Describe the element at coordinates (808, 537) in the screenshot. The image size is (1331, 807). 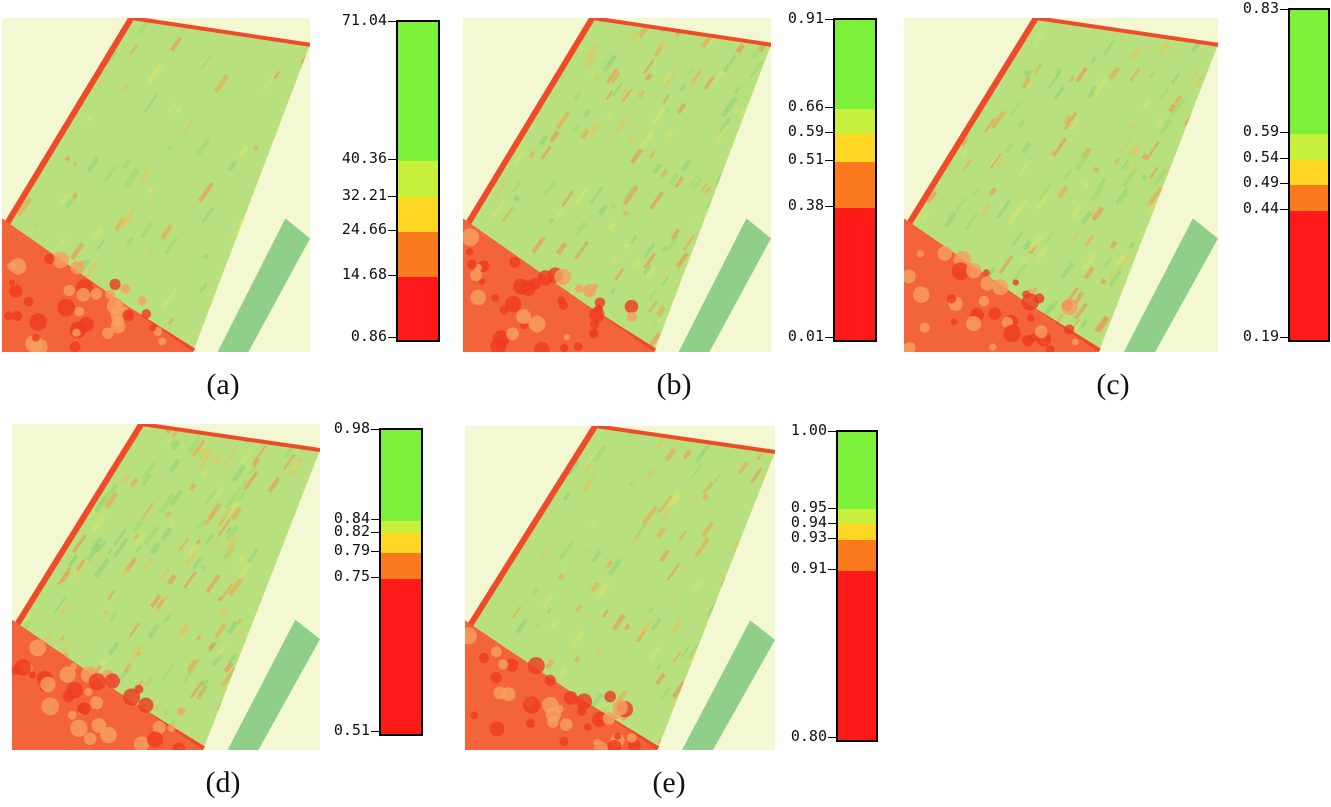
I see `colorbar-tick-label: 0.93` at that location.